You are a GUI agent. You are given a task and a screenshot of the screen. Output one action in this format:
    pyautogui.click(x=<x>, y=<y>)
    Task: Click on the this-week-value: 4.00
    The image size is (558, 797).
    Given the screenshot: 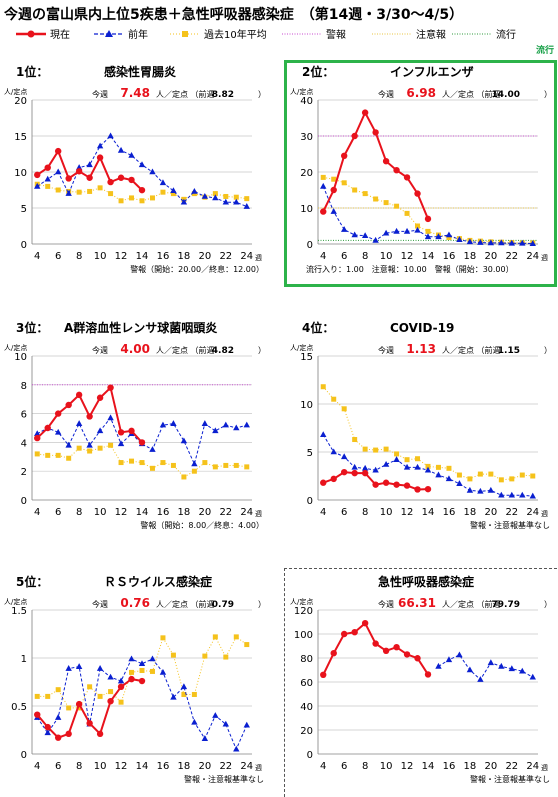 What is the action you would take?
    pyautogui.click(x=135, y=349)
    